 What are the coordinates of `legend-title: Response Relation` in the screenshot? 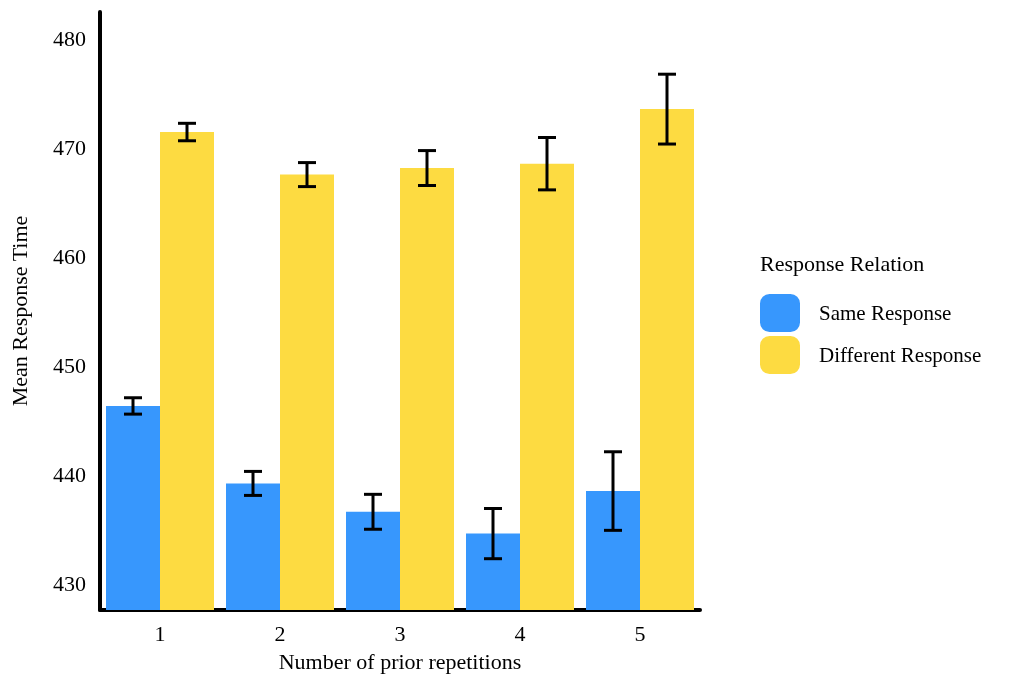 It's located at (842, 263).